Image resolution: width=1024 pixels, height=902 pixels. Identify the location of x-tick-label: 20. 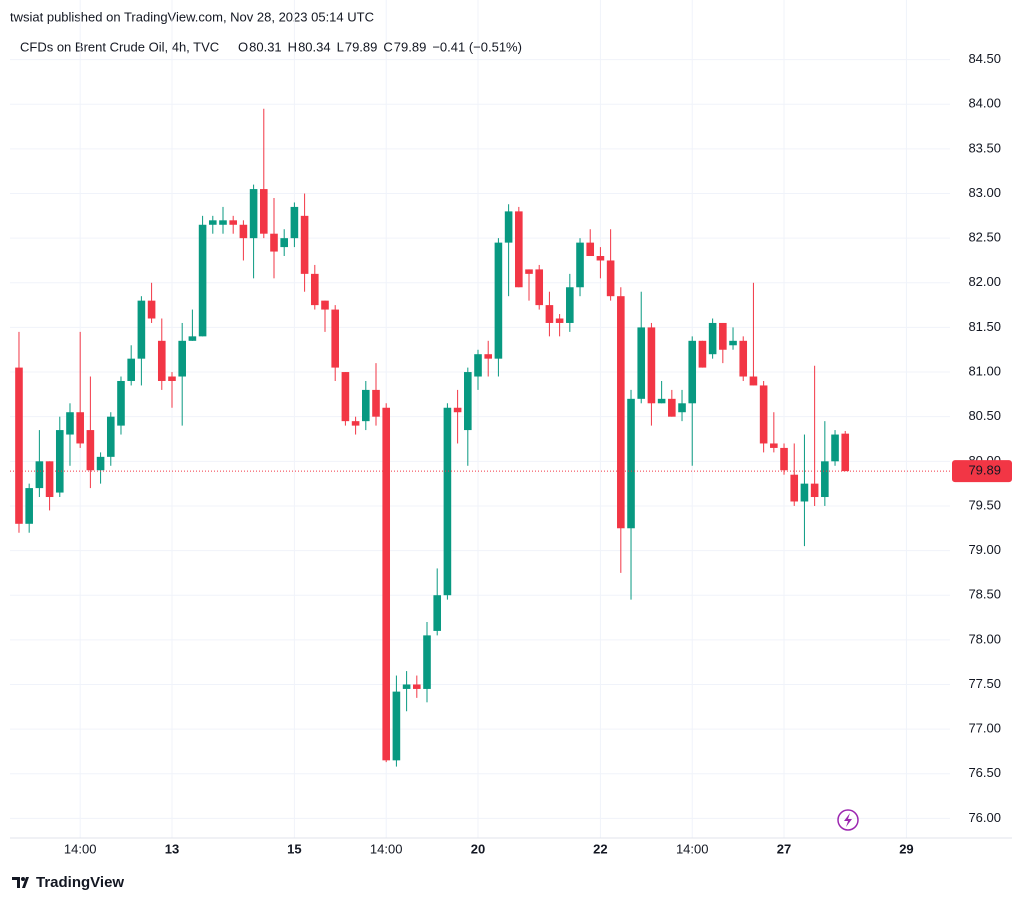
(478, 848).